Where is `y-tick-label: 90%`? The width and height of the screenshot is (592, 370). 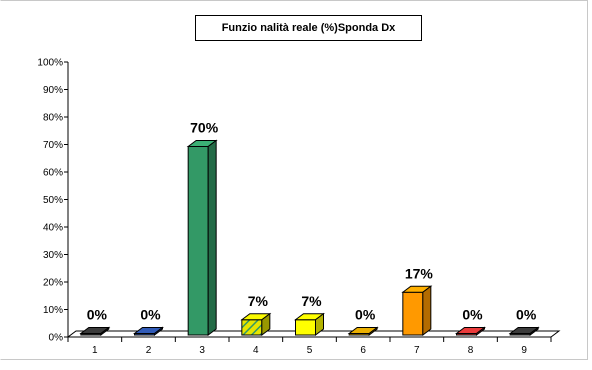 y-tick-label: 90% is located at coordinates (53, 90).